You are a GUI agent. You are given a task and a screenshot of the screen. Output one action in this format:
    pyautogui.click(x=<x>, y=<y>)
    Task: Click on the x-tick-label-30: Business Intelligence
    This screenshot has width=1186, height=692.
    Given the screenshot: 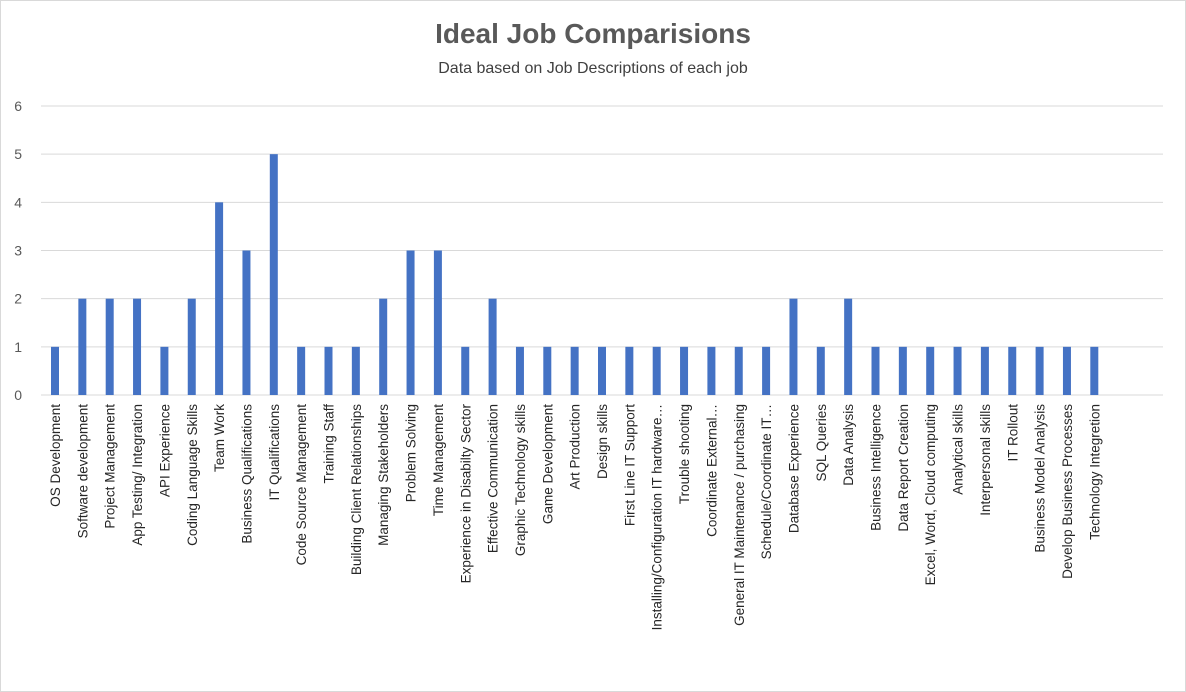 What is the action you would take?
    pyautogui.click(x=876, y=467)
    